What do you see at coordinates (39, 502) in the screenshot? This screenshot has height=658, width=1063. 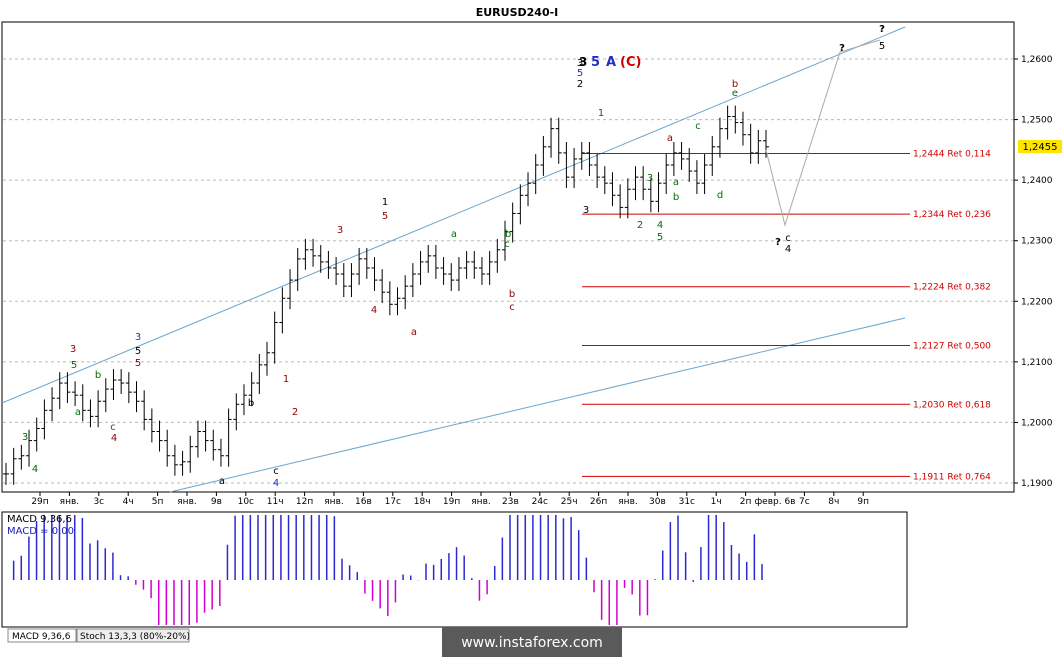 I see `x-tick-label: 29п` at bounding box center [39, 502].